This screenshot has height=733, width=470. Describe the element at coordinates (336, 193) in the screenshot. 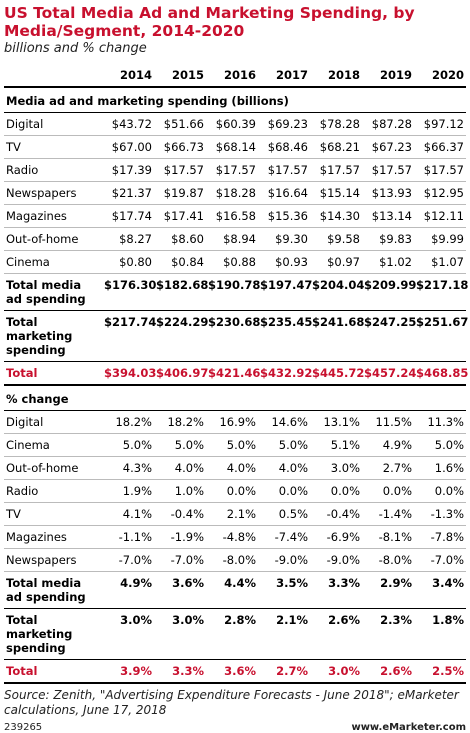

I see `cell: $15.14` at that location.